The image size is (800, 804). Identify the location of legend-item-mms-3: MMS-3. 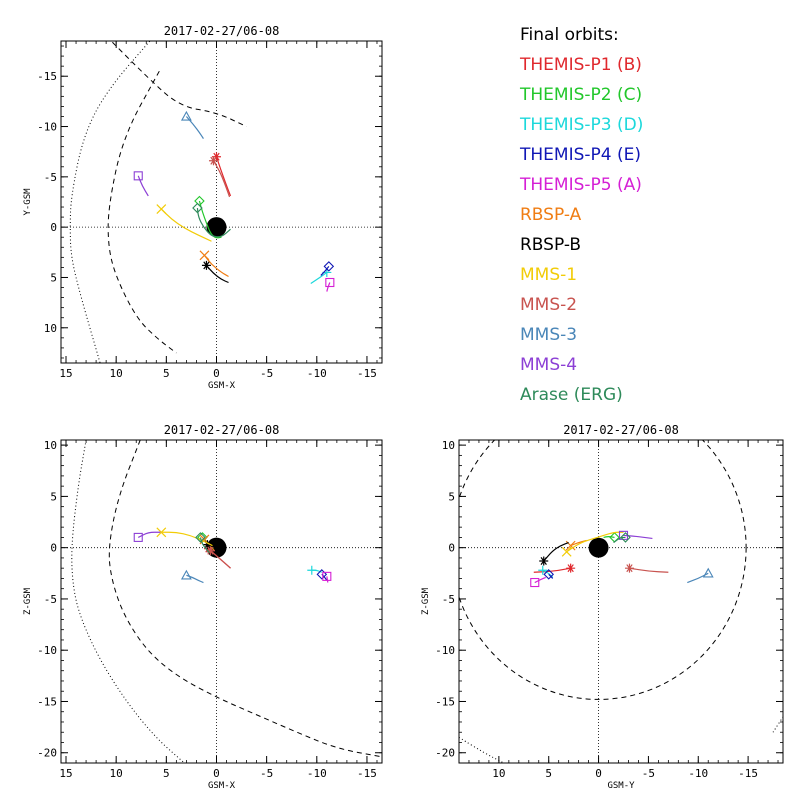
(549, 335).